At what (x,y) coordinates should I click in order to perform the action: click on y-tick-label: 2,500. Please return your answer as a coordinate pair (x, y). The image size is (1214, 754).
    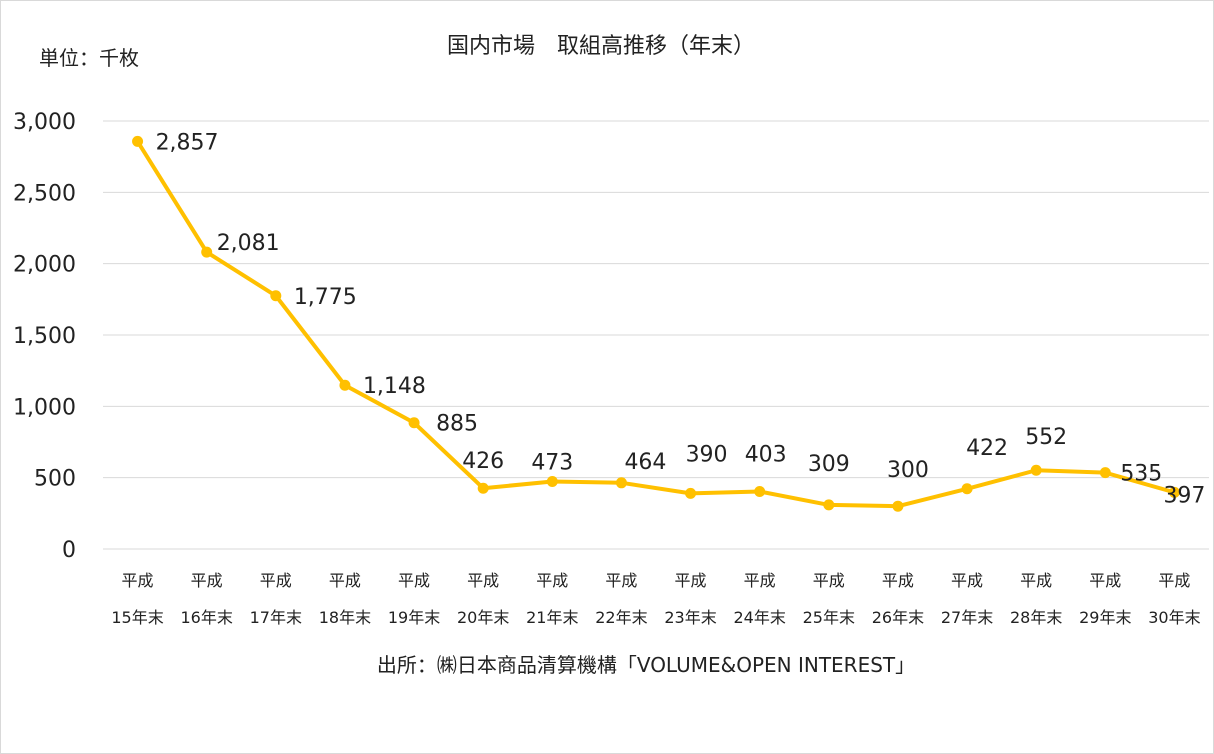
    Looking at the image, I should click on (44, 193).